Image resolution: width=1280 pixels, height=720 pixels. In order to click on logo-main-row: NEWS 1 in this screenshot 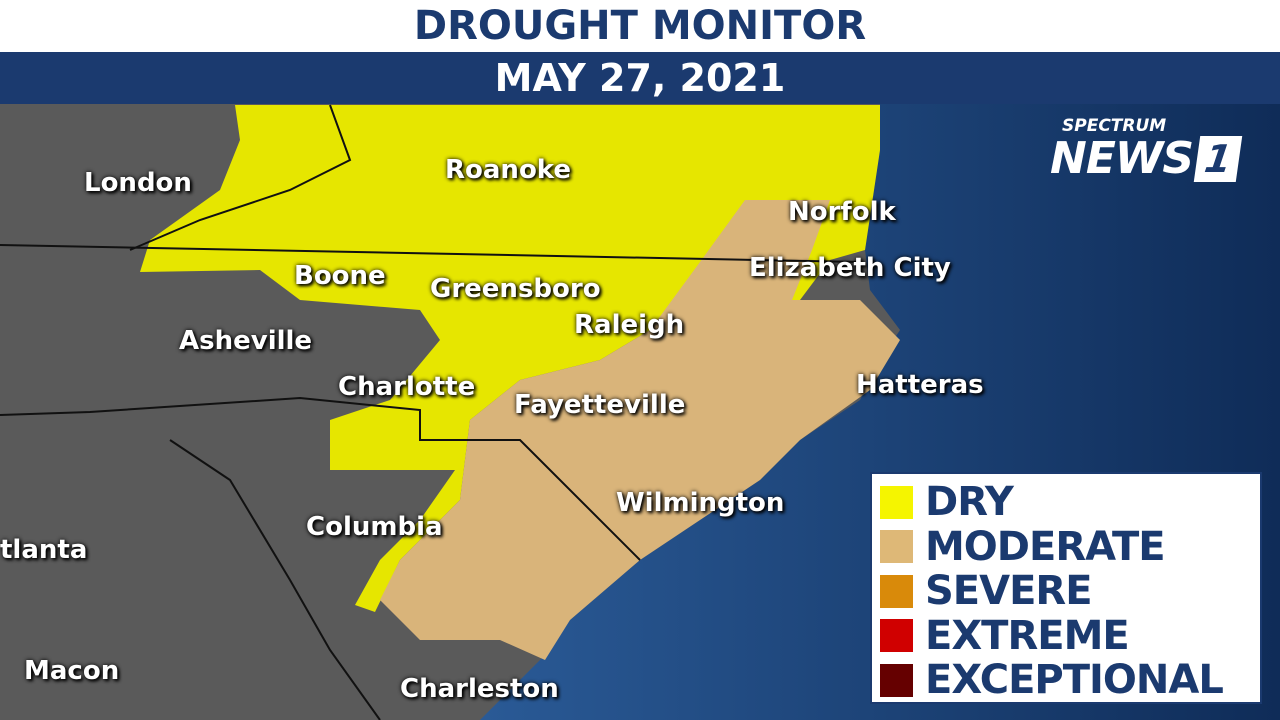, I will do `click(1146, 158)`.